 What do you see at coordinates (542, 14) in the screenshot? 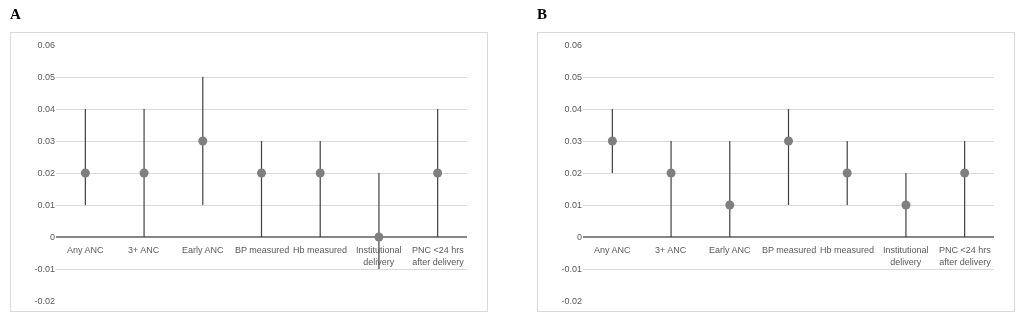
I see `chart-title: B` at bounding box center [542, 14].